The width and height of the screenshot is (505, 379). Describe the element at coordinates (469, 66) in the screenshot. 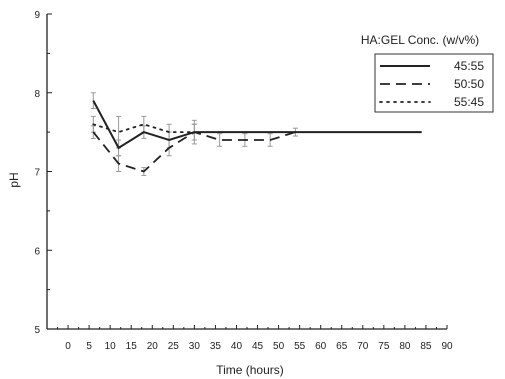

I see `legend-label: 45:55` at that location.